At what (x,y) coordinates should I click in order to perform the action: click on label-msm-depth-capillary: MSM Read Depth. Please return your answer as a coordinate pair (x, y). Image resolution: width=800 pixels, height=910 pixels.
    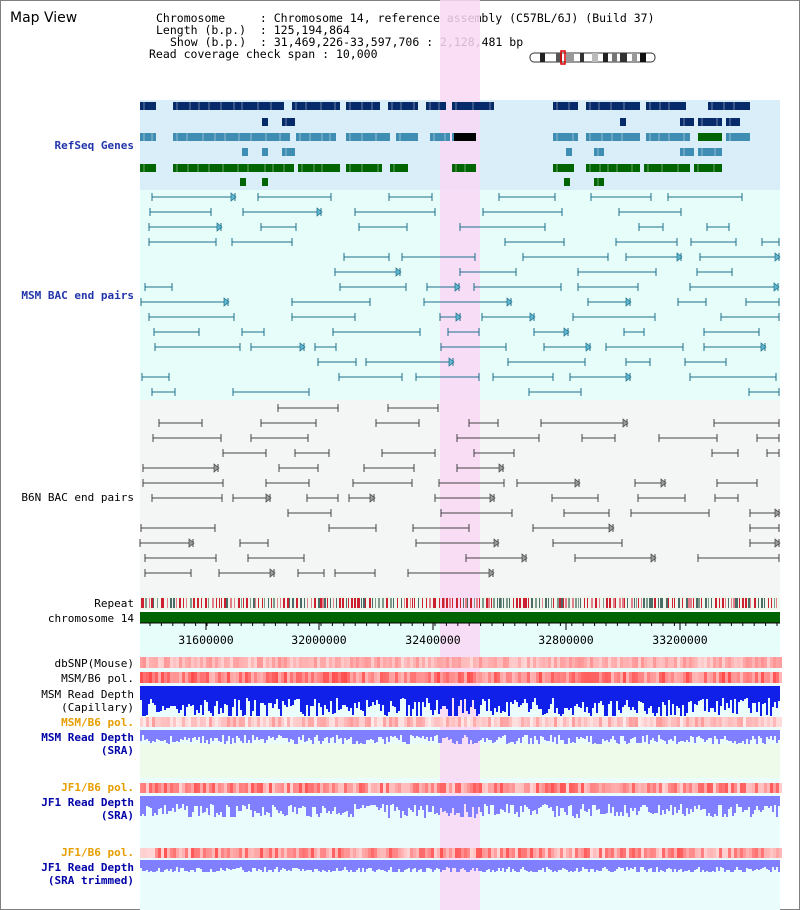
    Looking at the image, I should click on (87, 694).